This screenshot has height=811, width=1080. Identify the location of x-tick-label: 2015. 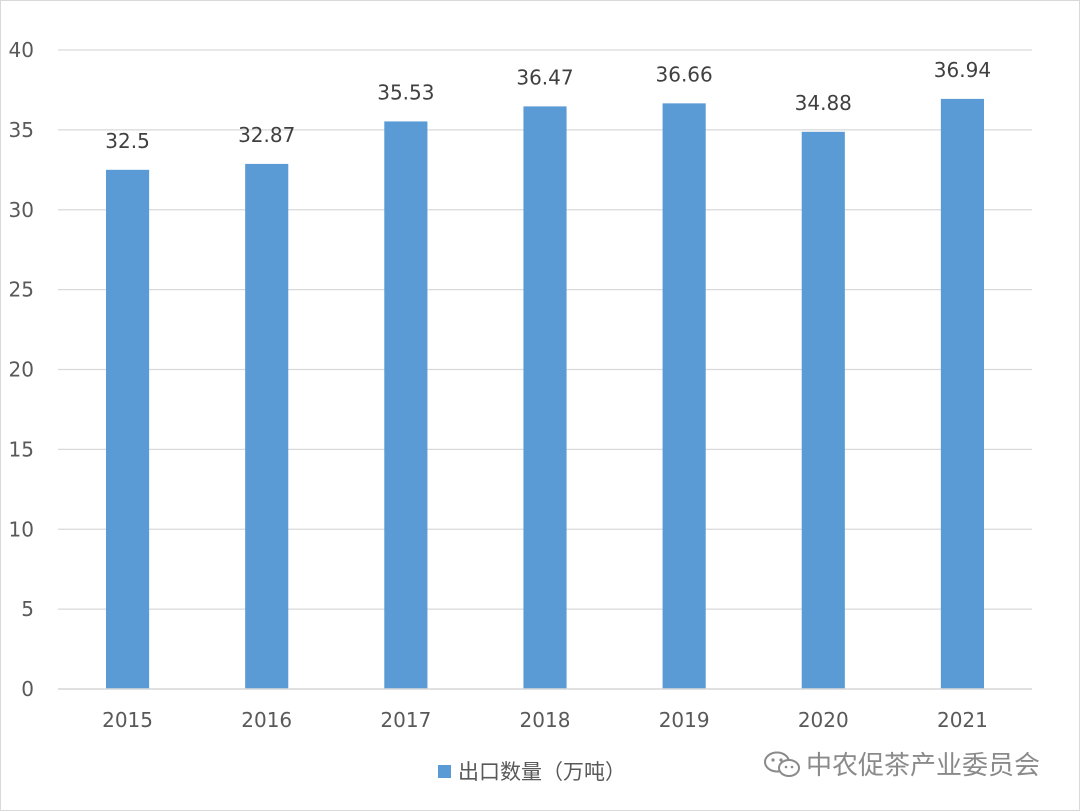
(127, 720).